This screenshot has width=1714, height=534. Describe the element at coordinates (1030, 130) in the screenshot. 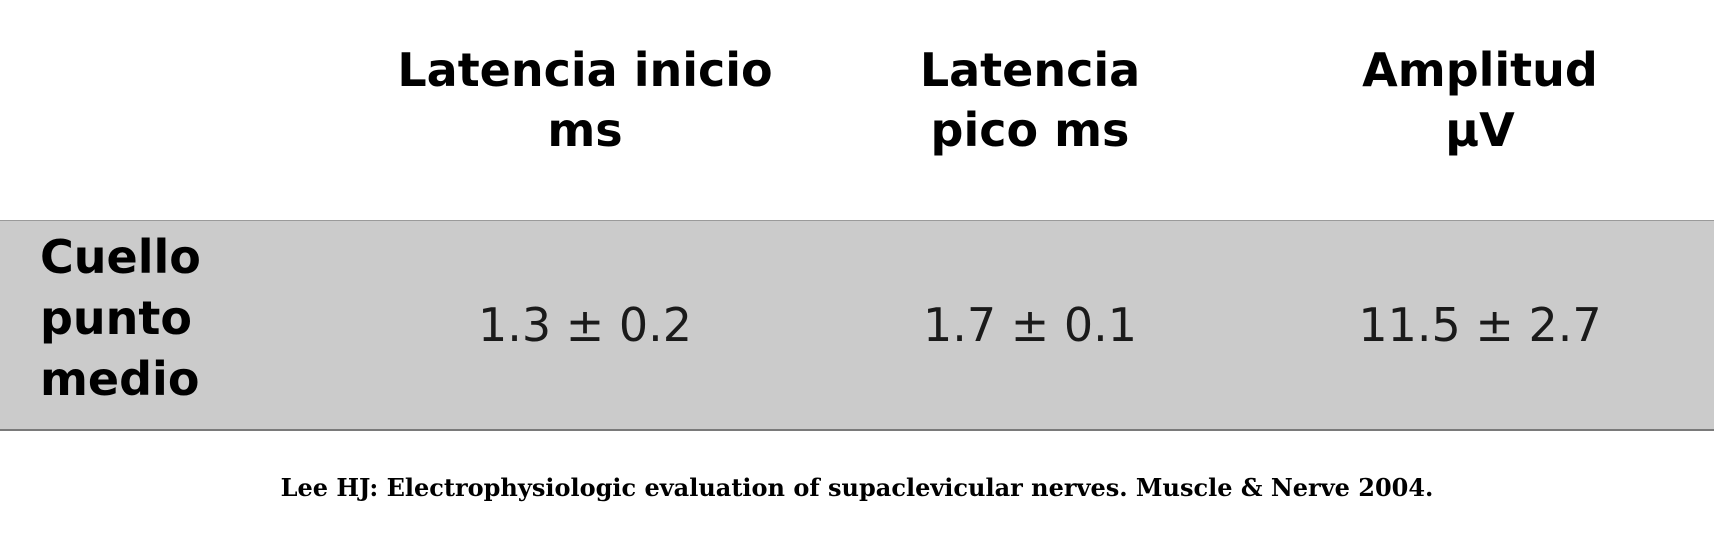

I see `column-header-line: pico ms` at that location.